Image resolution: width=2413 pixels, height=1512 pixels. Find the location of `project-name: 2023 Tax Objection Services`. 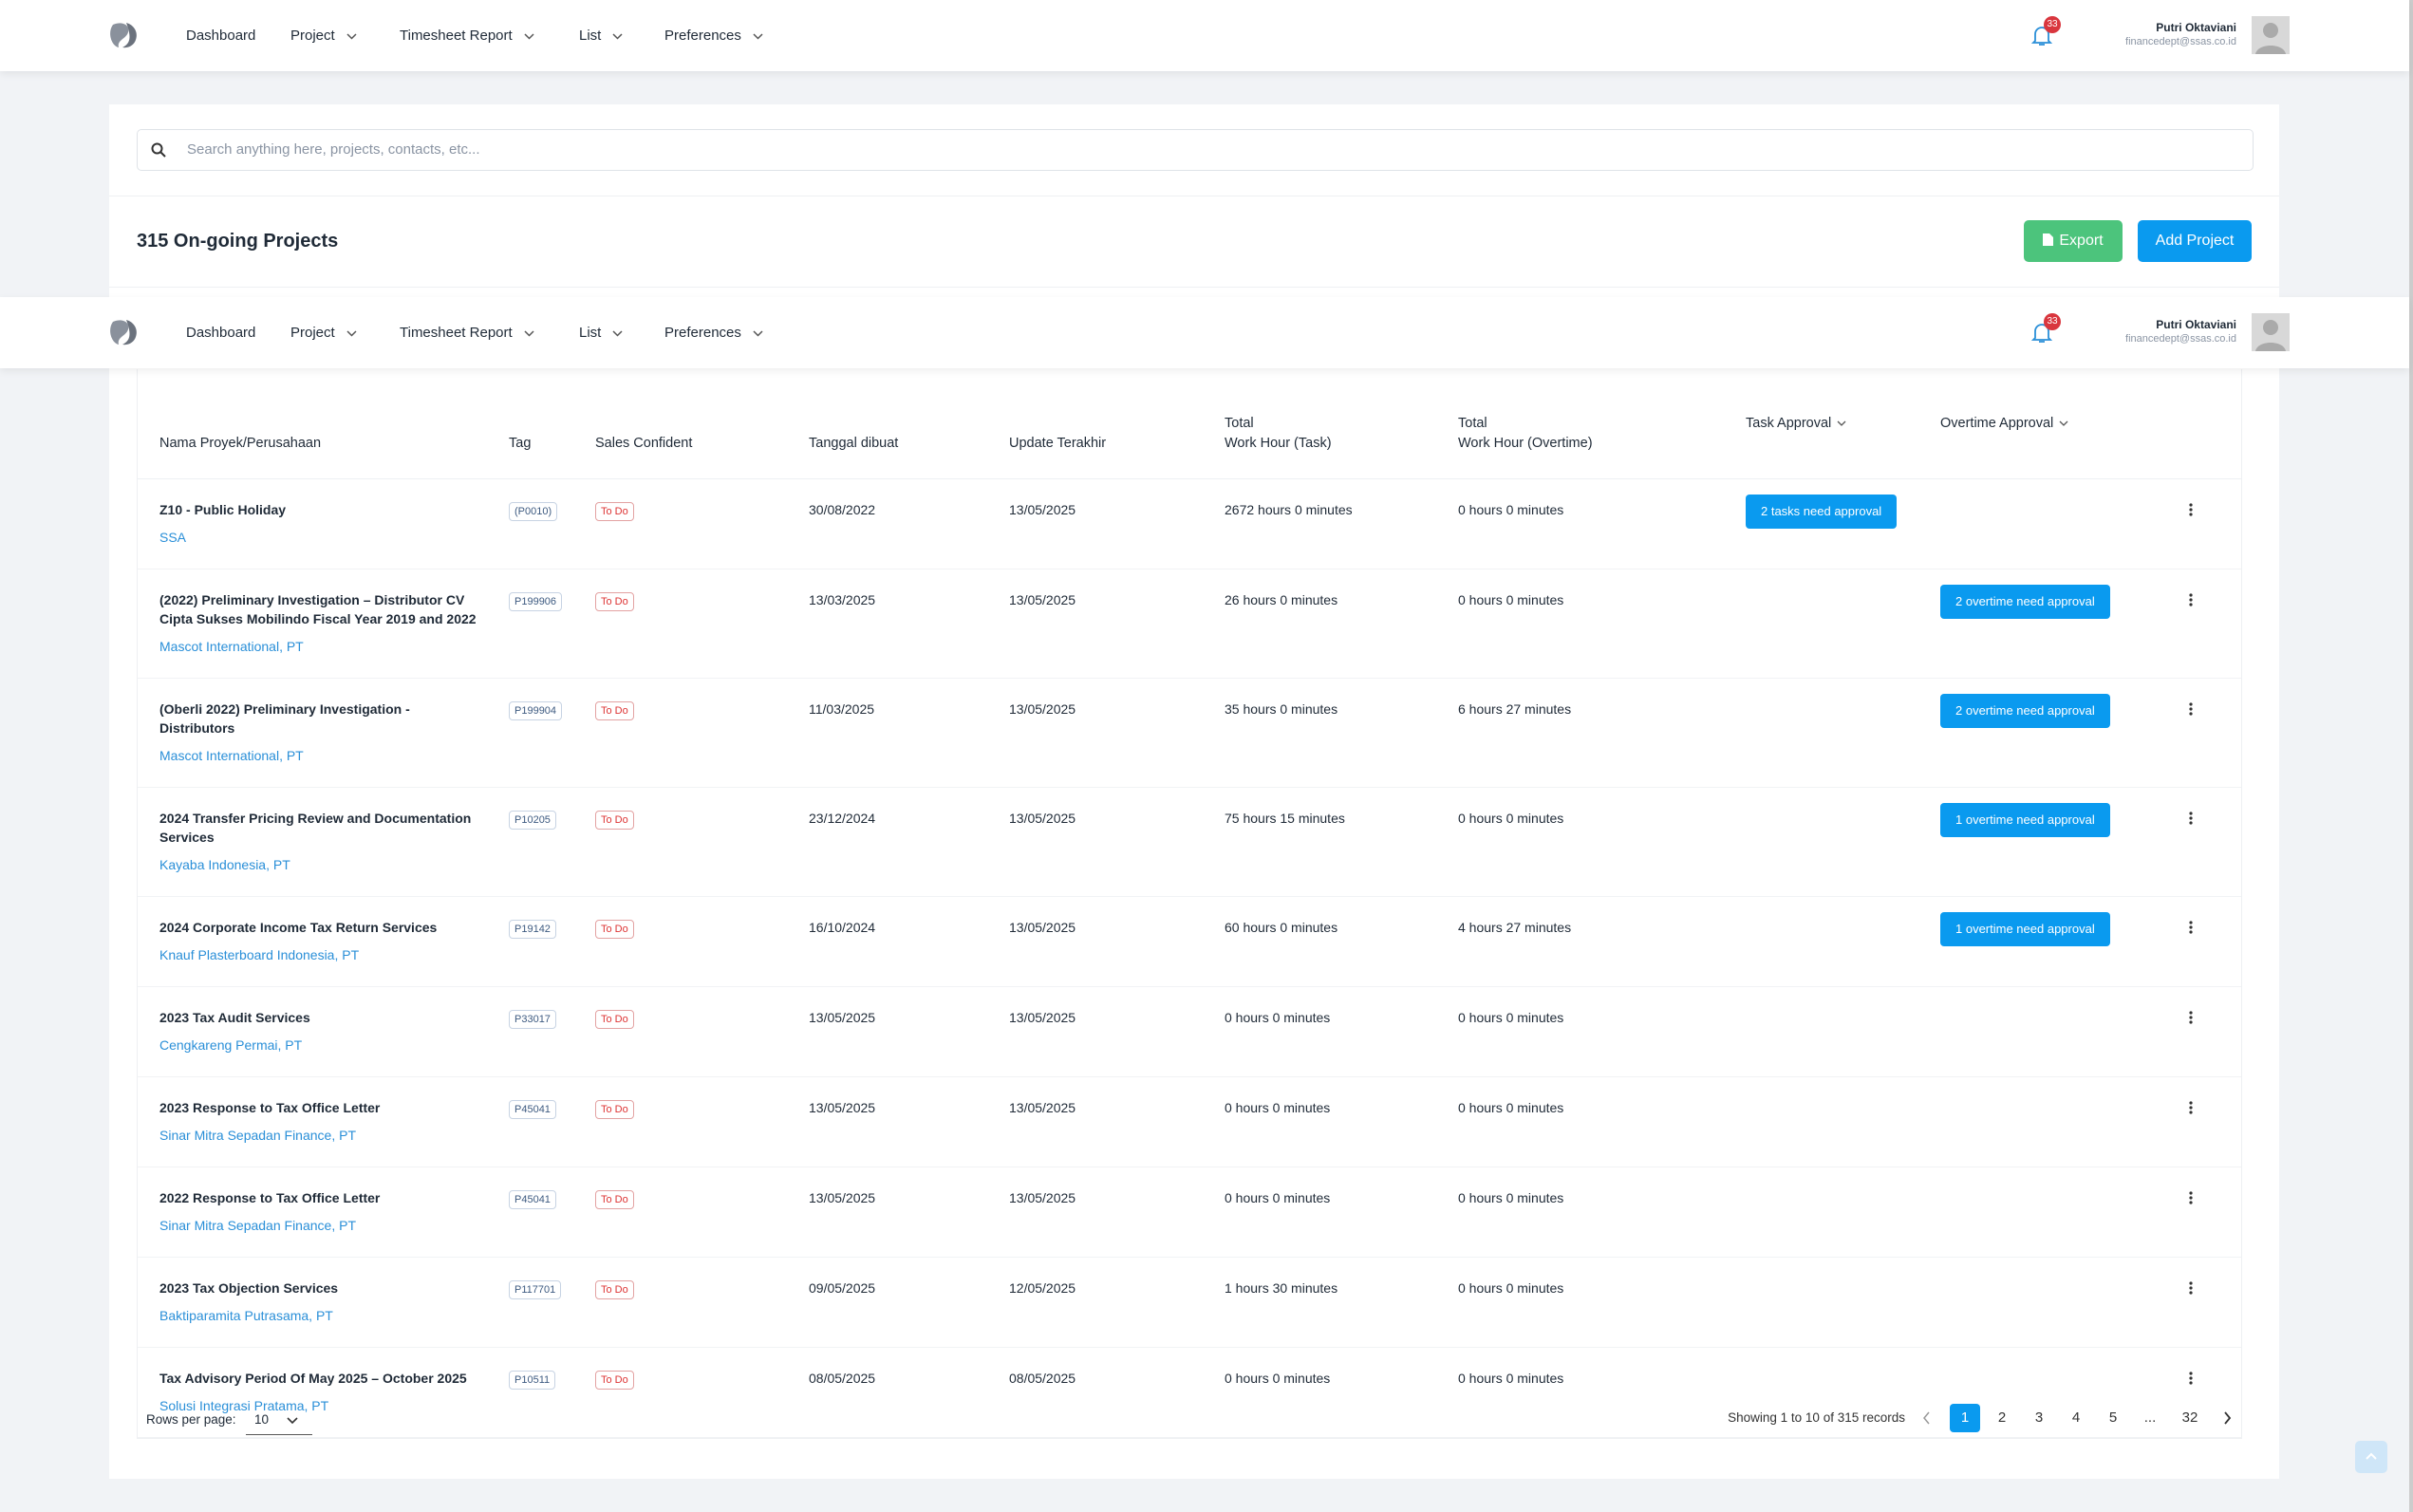

project-name: 2023 Tax Objection Services is located at coordinates (249, 1288).